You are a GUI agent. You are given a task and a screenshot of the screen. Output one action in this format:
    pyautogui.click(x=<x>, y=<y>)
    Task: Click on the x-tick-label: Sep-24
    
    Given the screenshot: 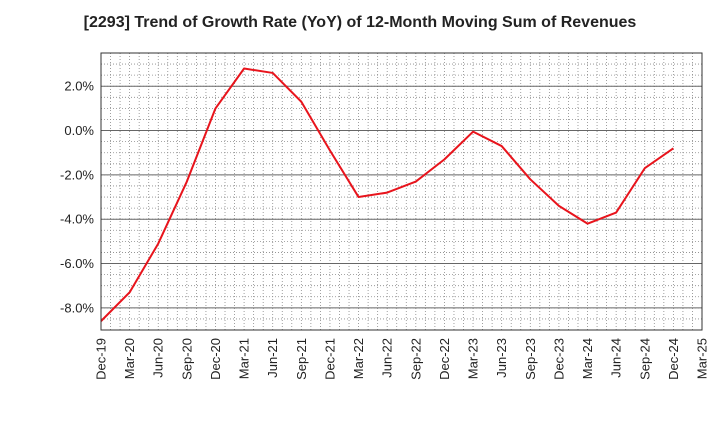 What is the action you would take?
    pyautogui.click(x=644, y=359)
    